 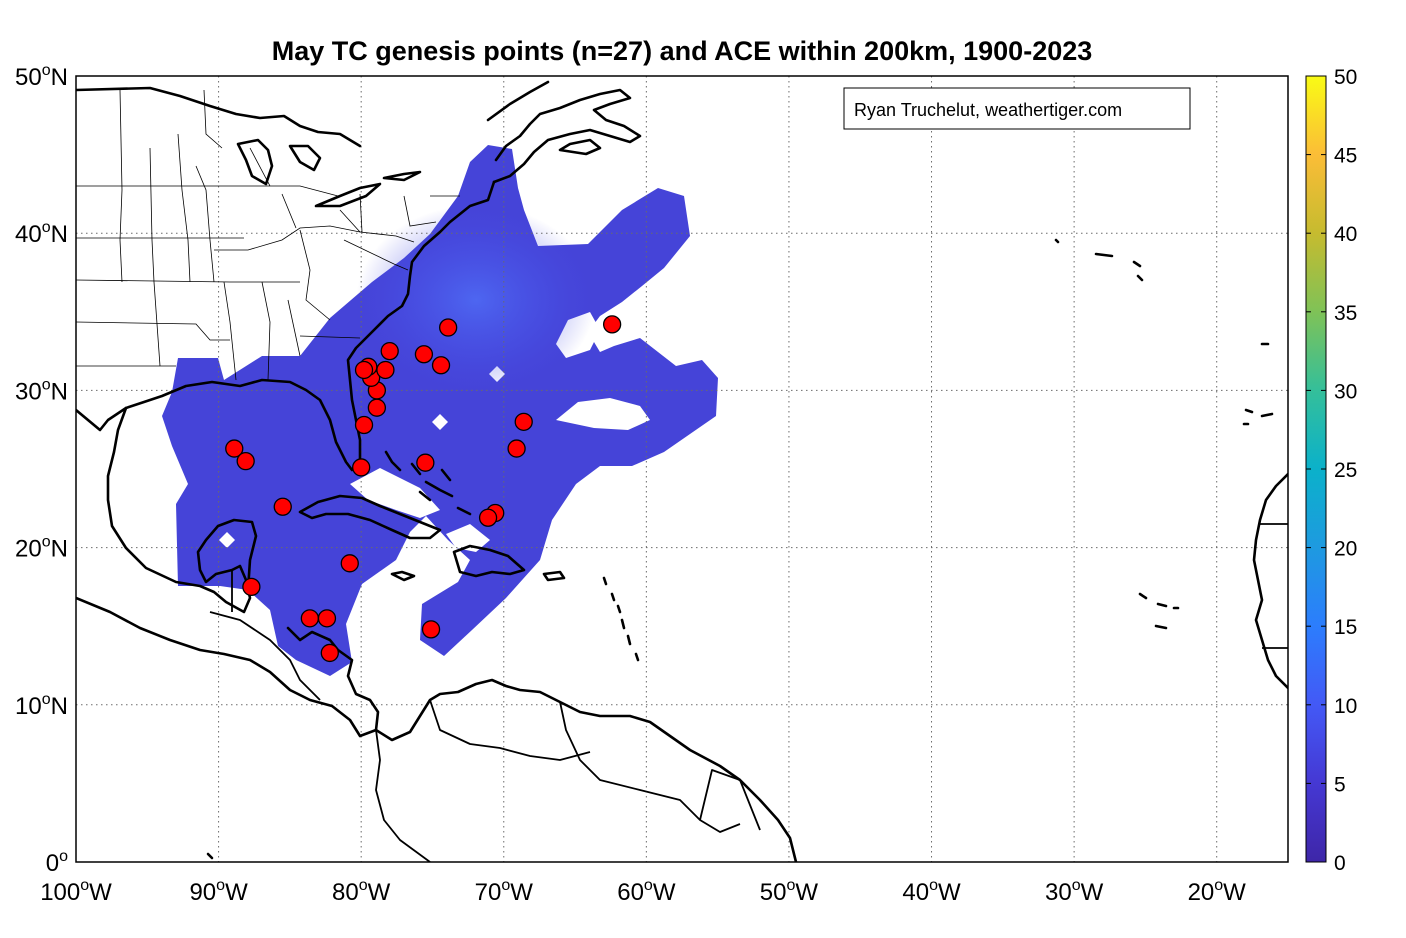 I want to click on ace-hole-hispaniola, so click(x=468, y=538).